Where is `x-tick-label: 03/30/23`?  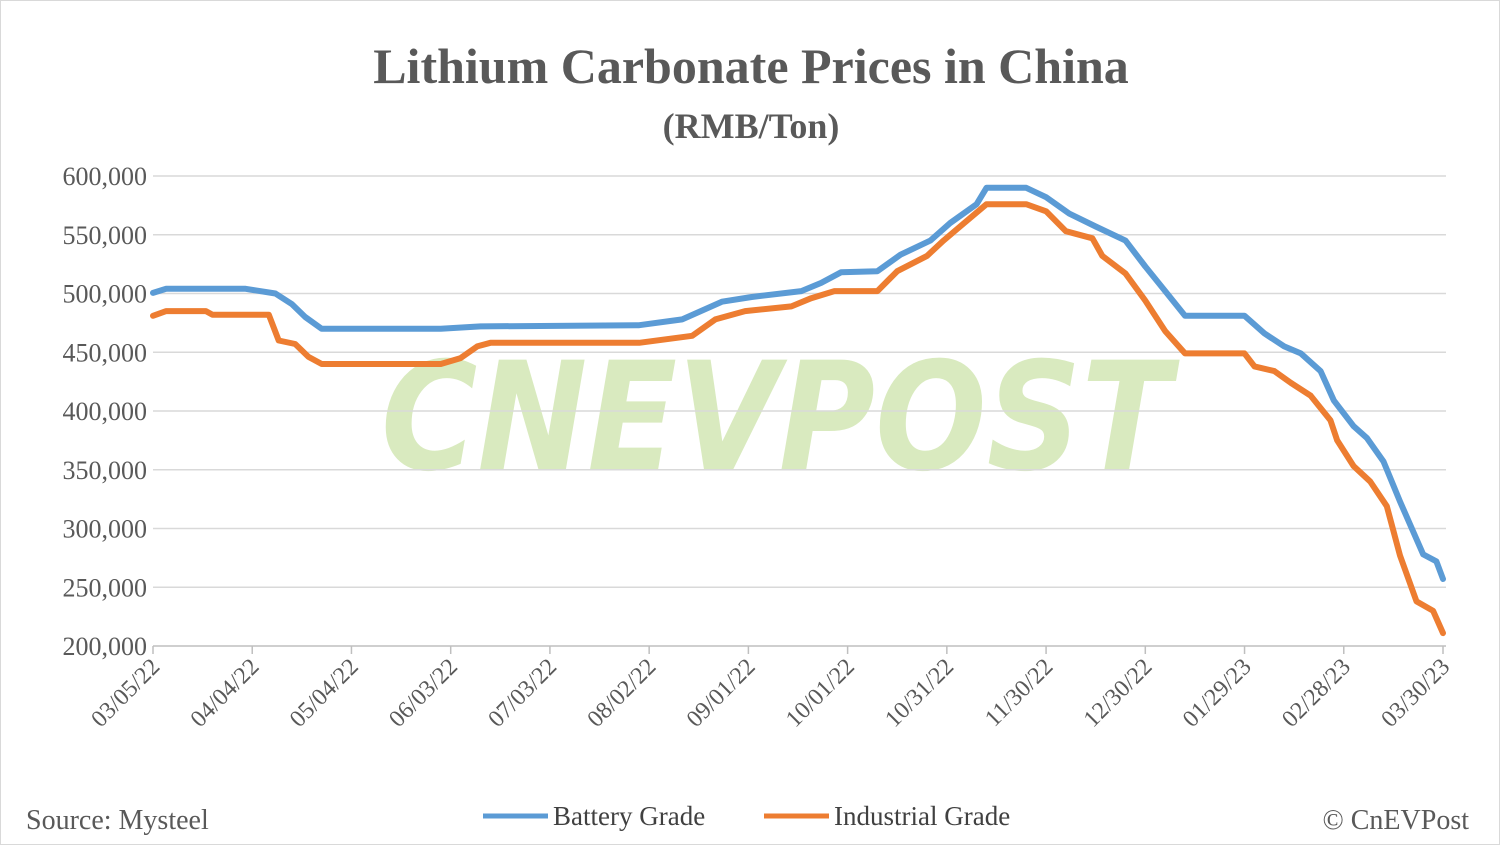 x-tick-label: 03/30/23 is located at coordinates (1416, 693).